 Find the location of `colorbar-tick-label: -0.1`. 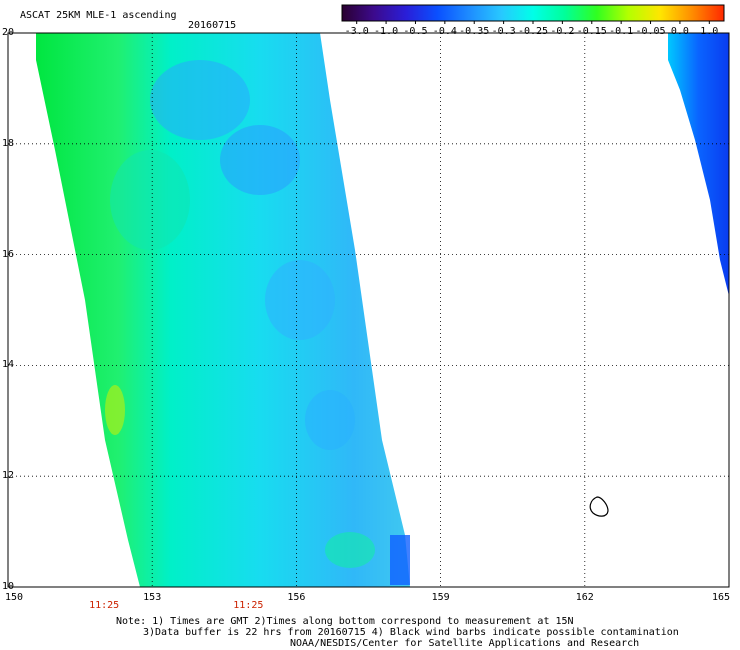

colorbar-tick-label: -0.1 is located at coordinates (621, 31).